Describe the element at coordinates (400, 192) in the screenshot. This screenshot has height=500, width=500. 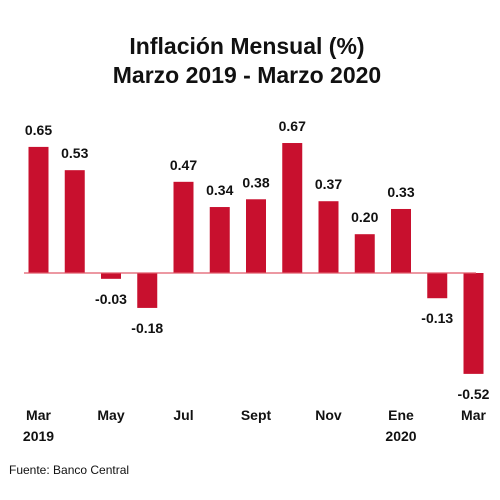
I see `data-label: 0.33` at that location.